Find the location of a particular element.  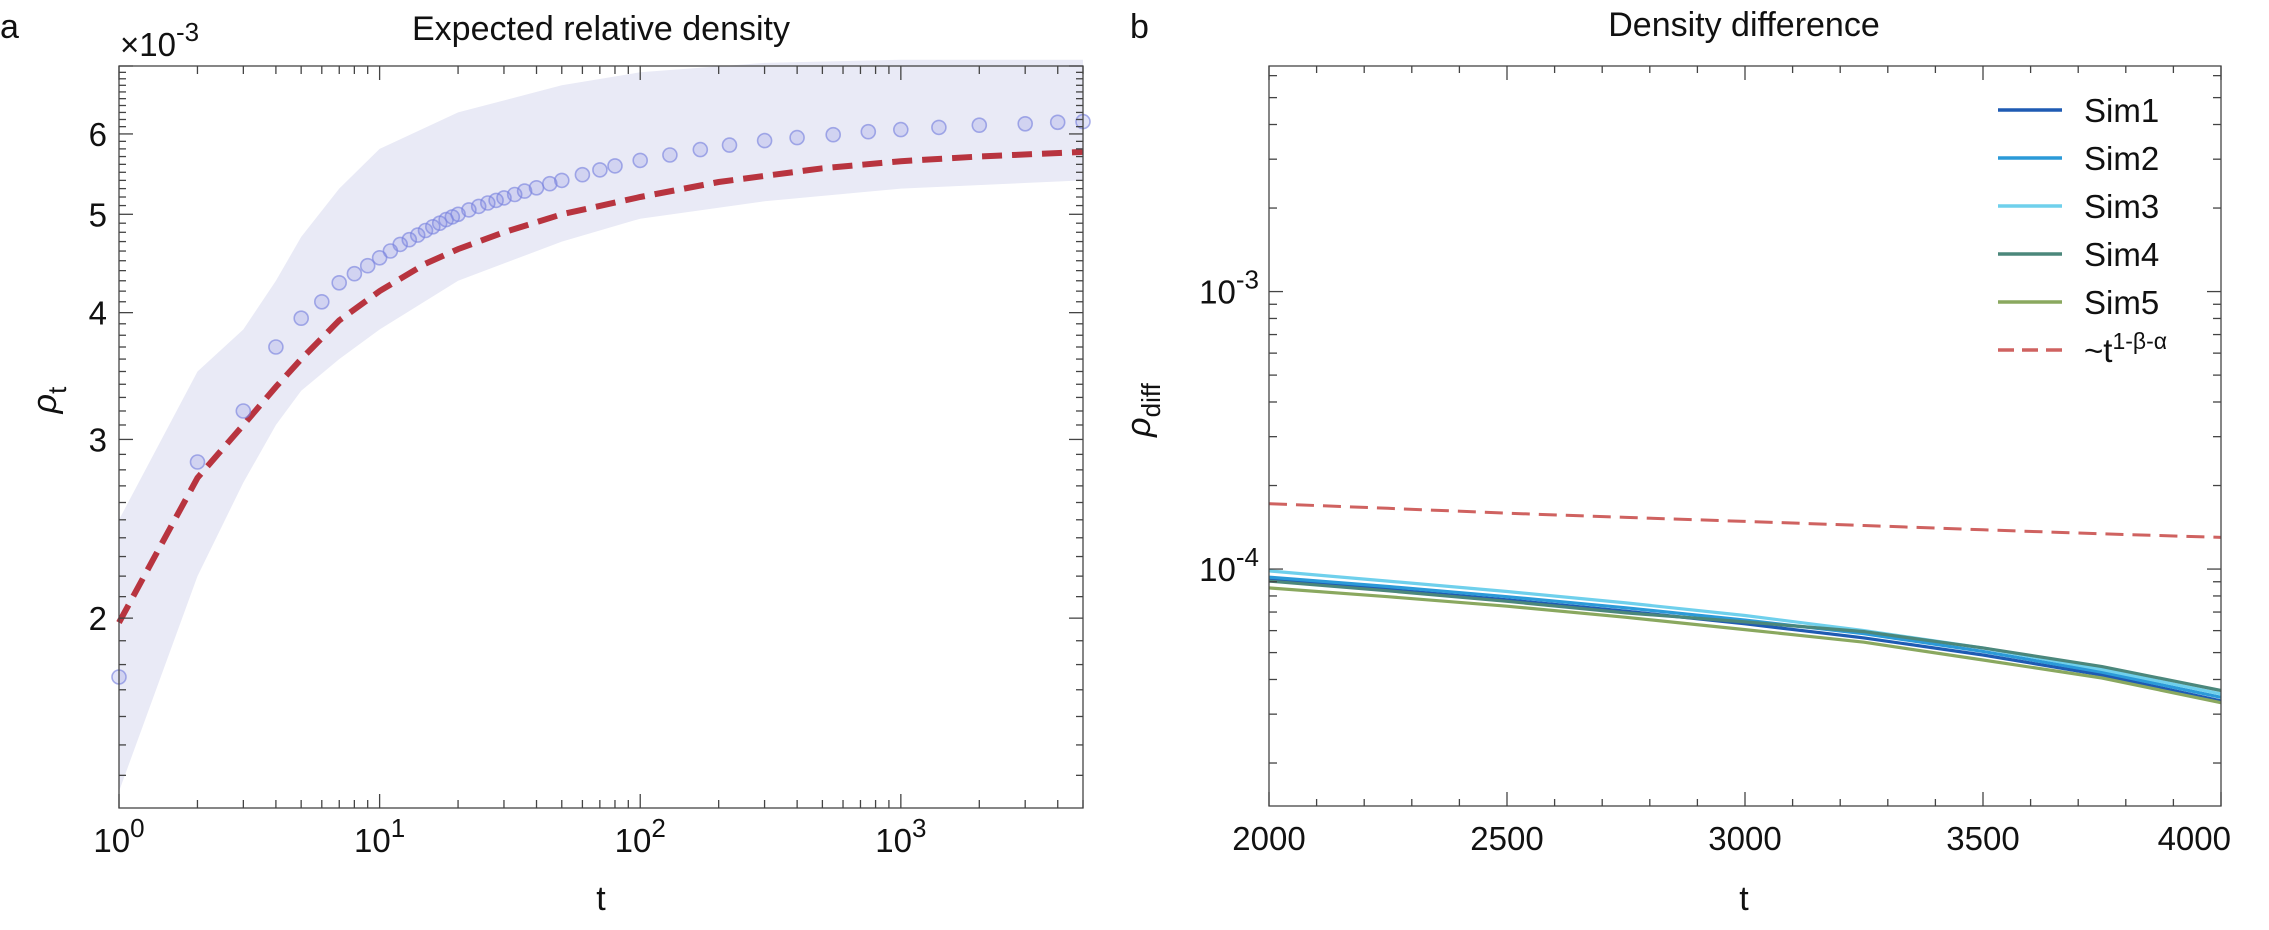

panel-b-x-tick-label: 4000 is located at coordinates (2194, 838).